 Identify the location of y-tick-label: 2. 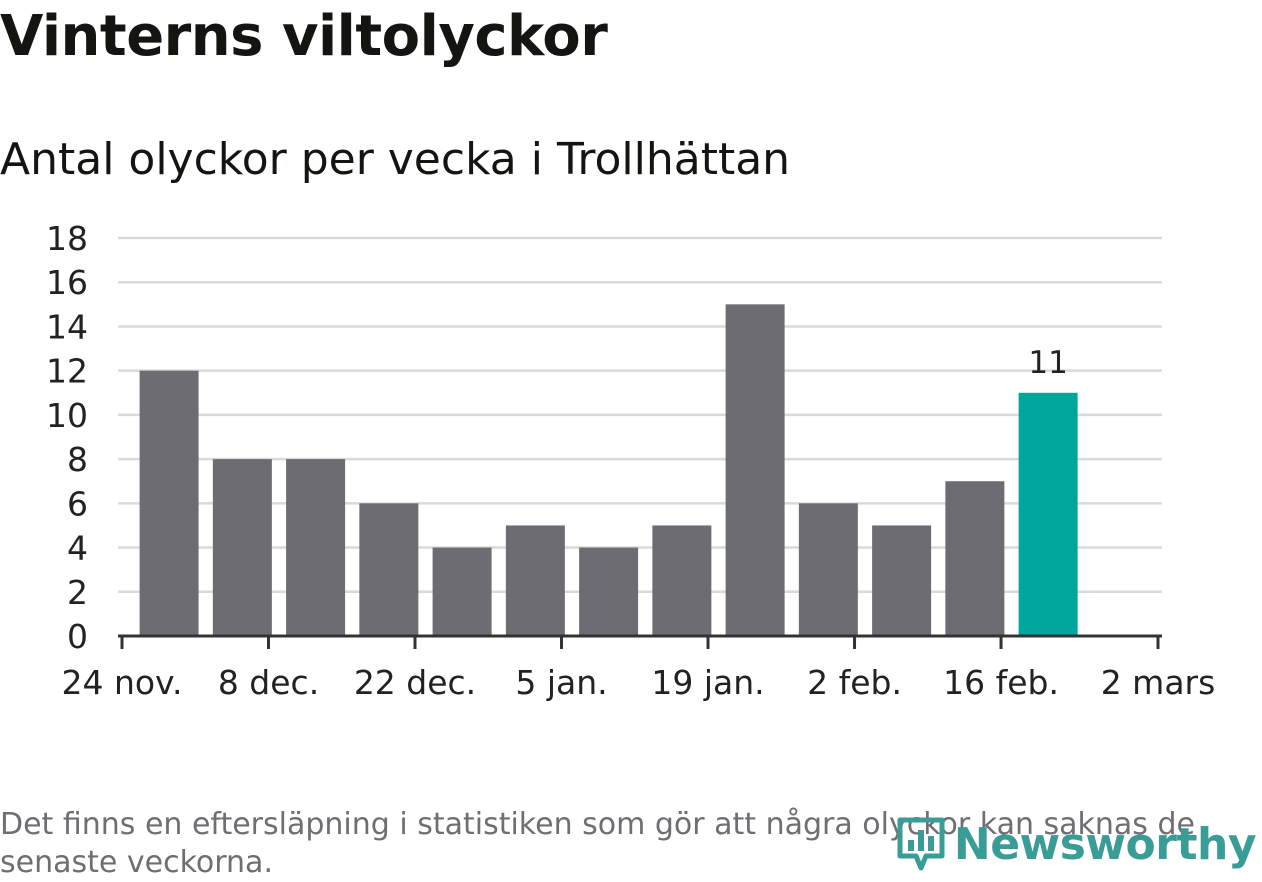
(77, 592).